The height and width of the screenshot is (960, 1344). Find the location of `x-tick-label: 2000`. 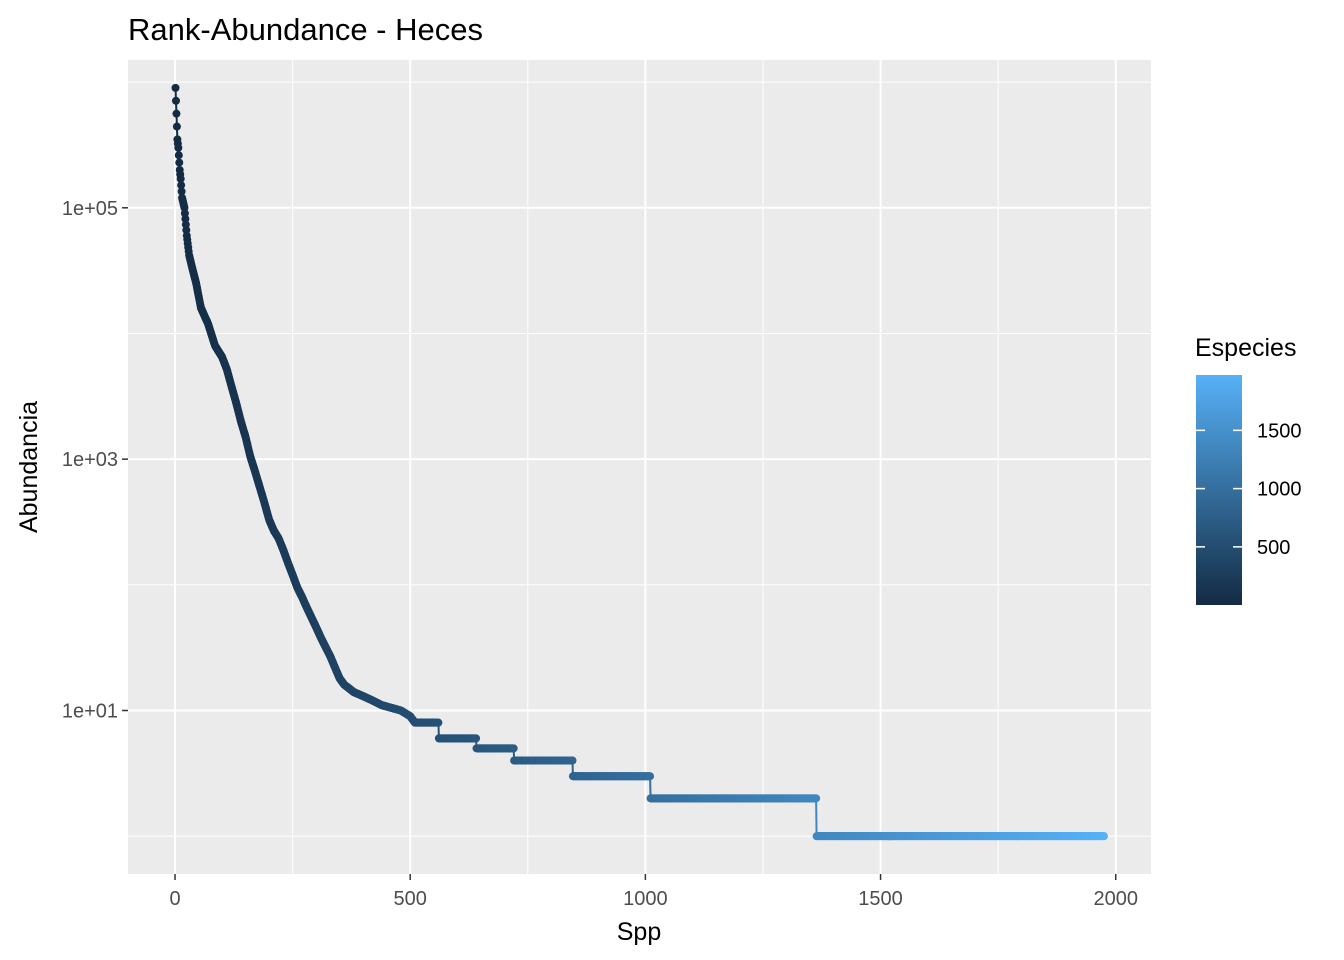

x-tick-label: 2000 is located at coordinates (1115, 899).